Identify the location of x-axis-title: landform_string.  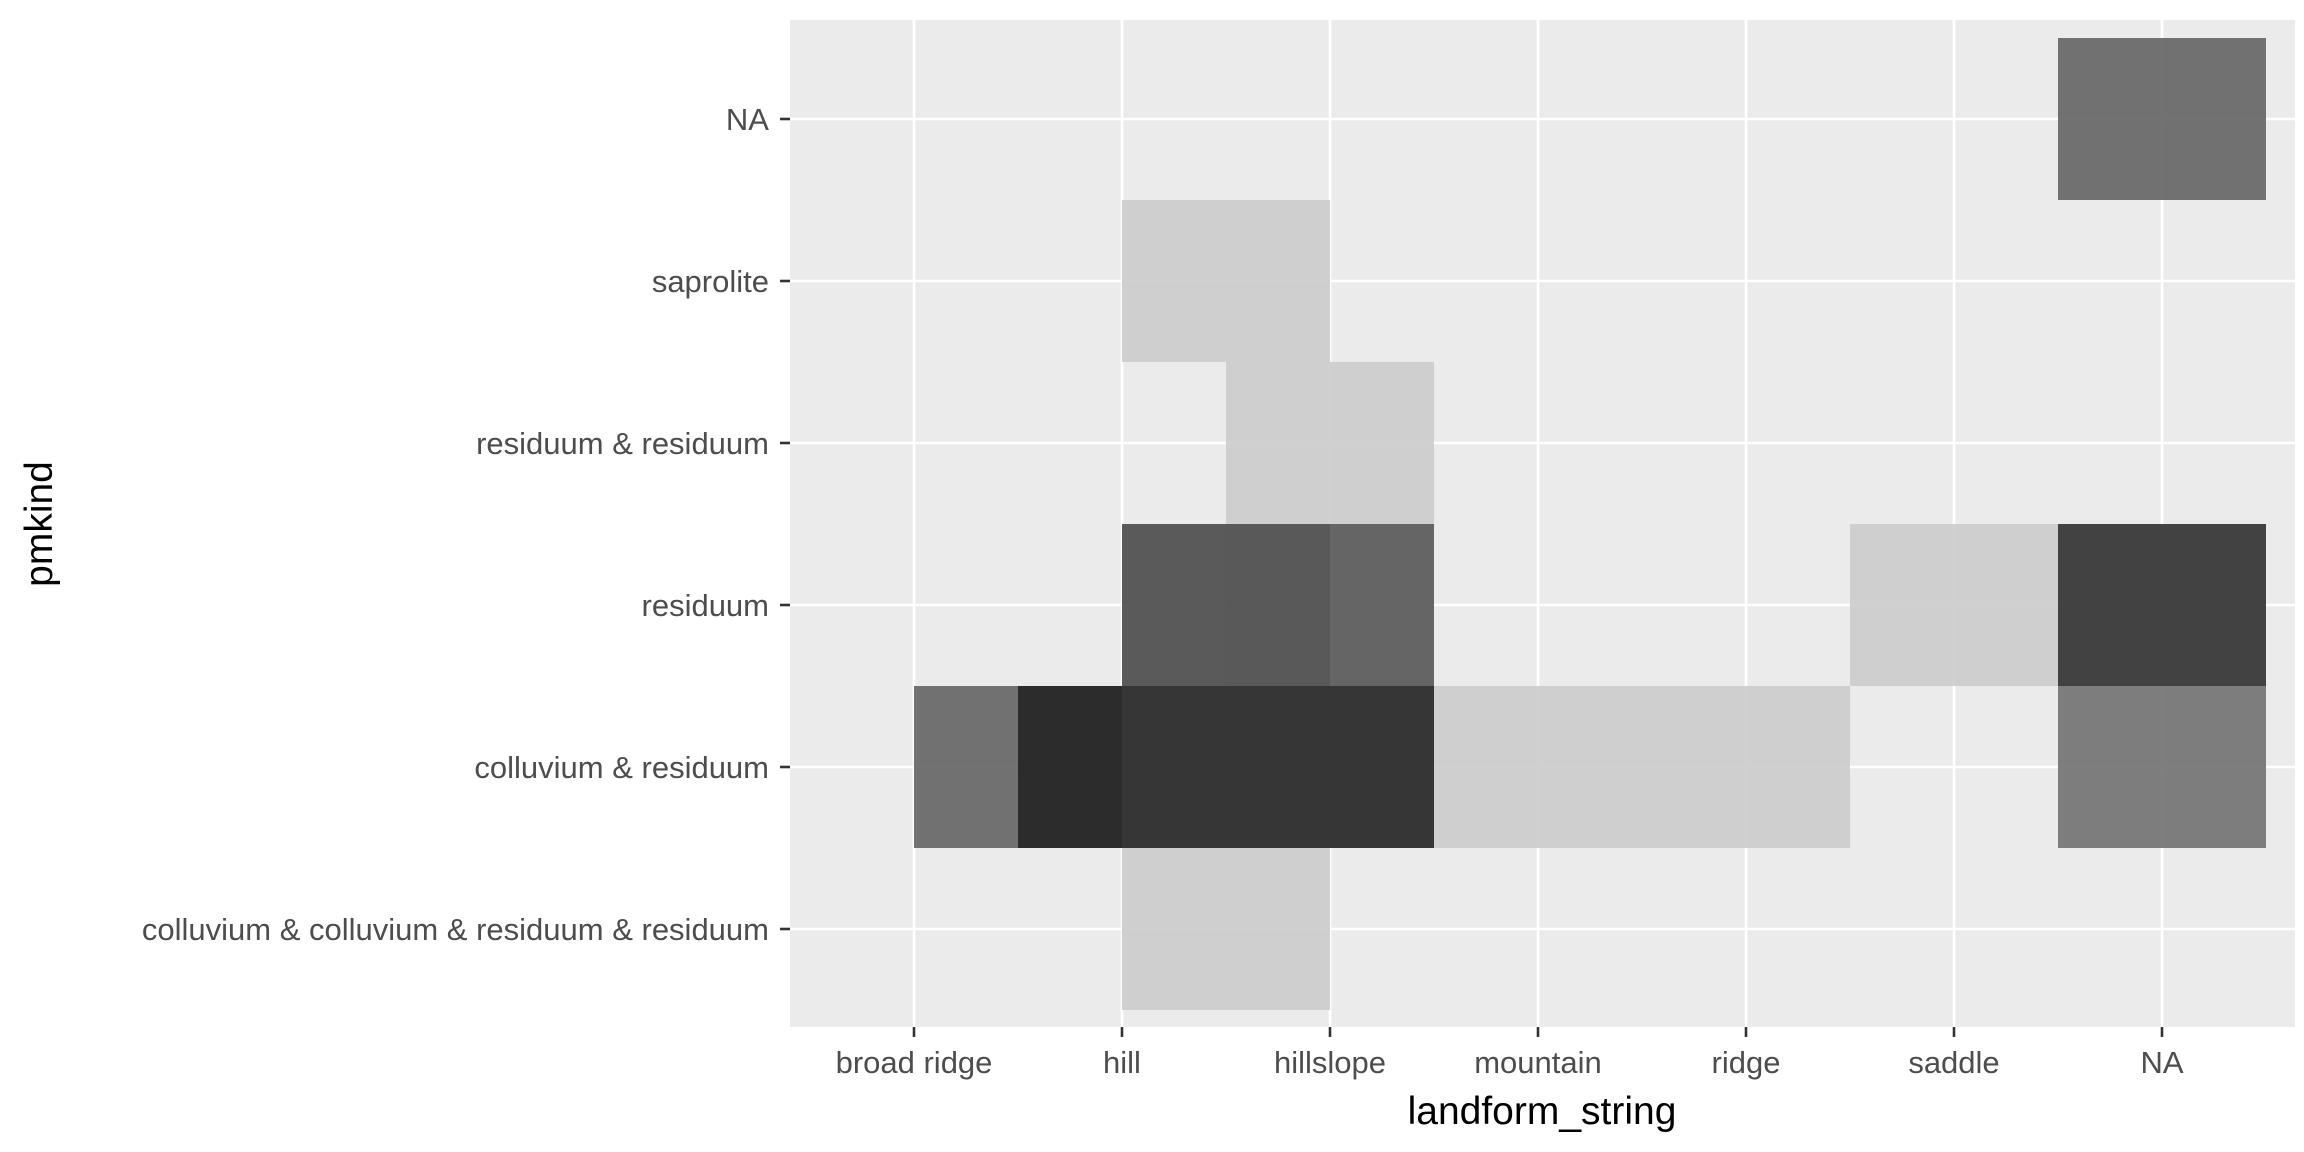
(1542, 1111).